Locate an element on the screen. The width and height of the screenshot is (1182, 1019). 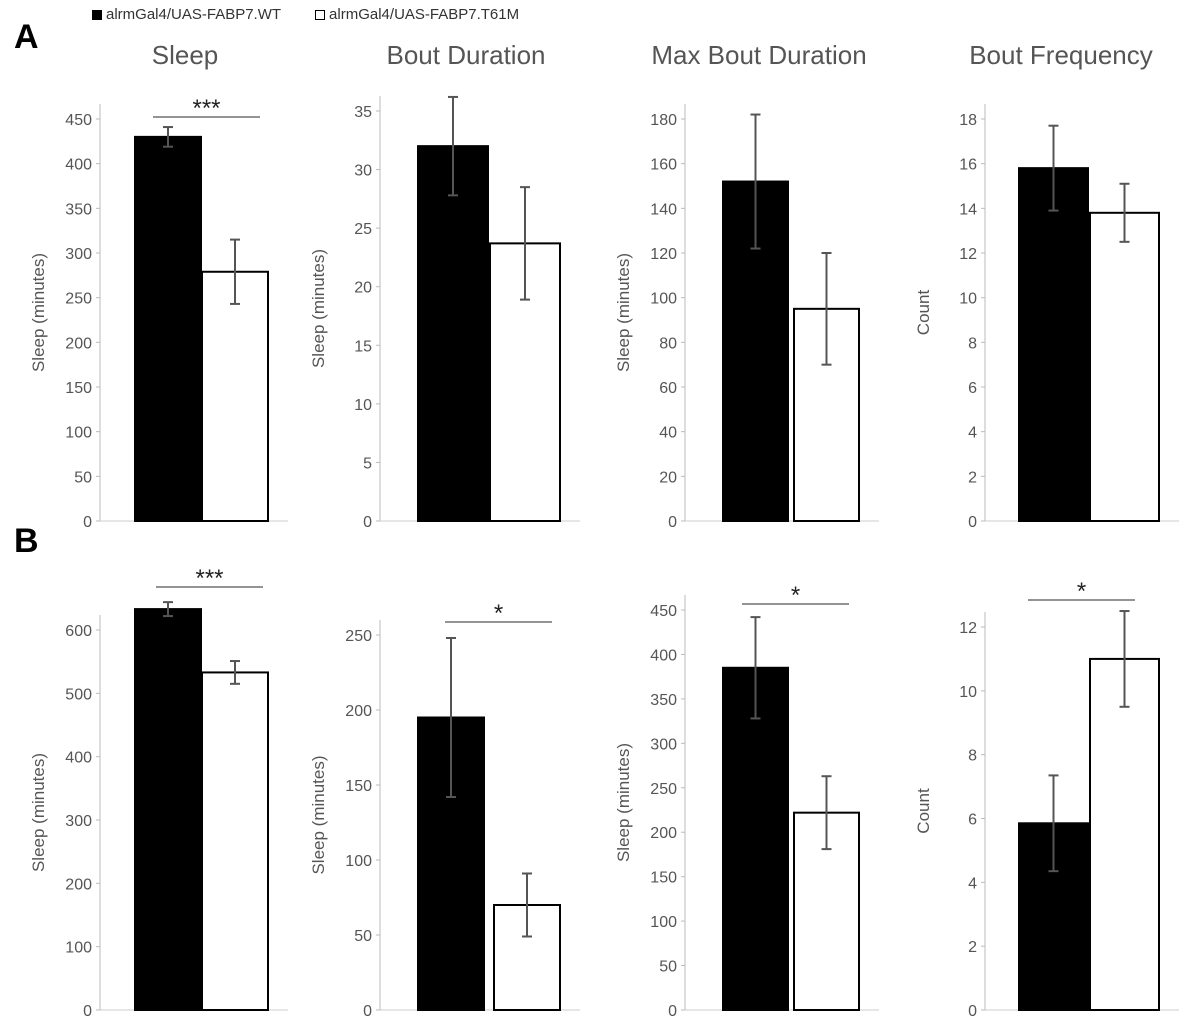
chart-b-1: 0 100 200 300 400 500 600 Sleep (minutes) *** is located at coordinates (158, 792).